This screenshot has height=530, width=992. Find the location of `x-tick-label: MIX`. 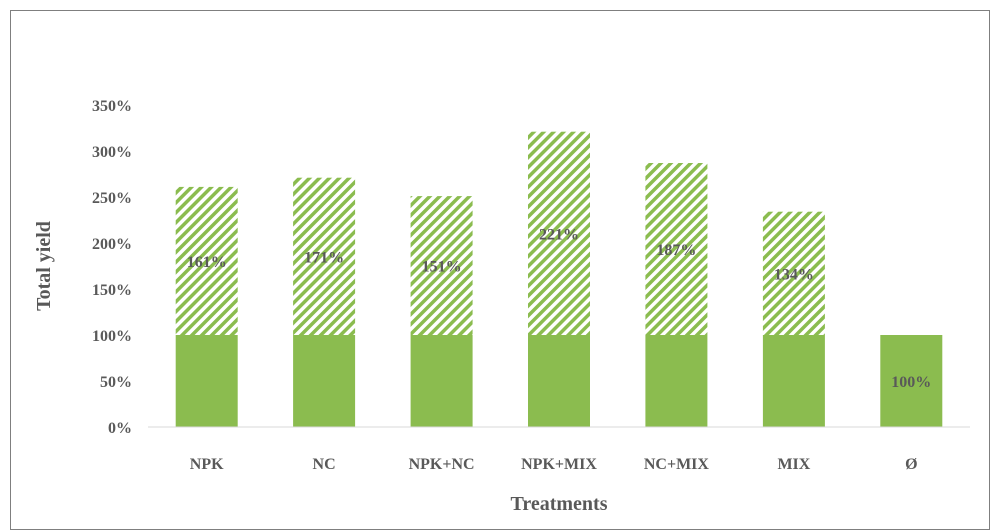

x-tick-label: MIX is located at coordinates (793, 464).